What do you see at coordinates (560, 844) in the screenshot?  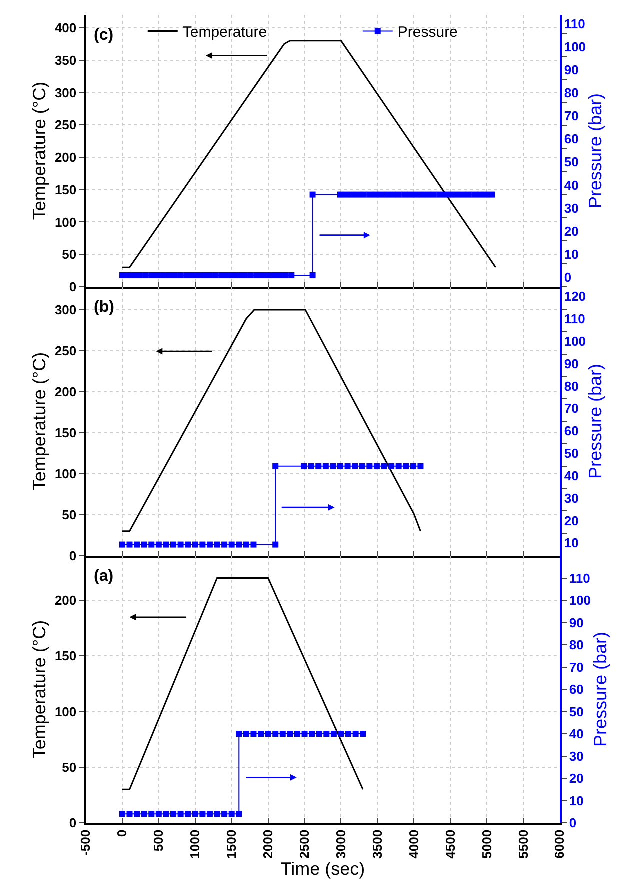 I see `x-tick-label: 6000` at bounding box center [560, 844].